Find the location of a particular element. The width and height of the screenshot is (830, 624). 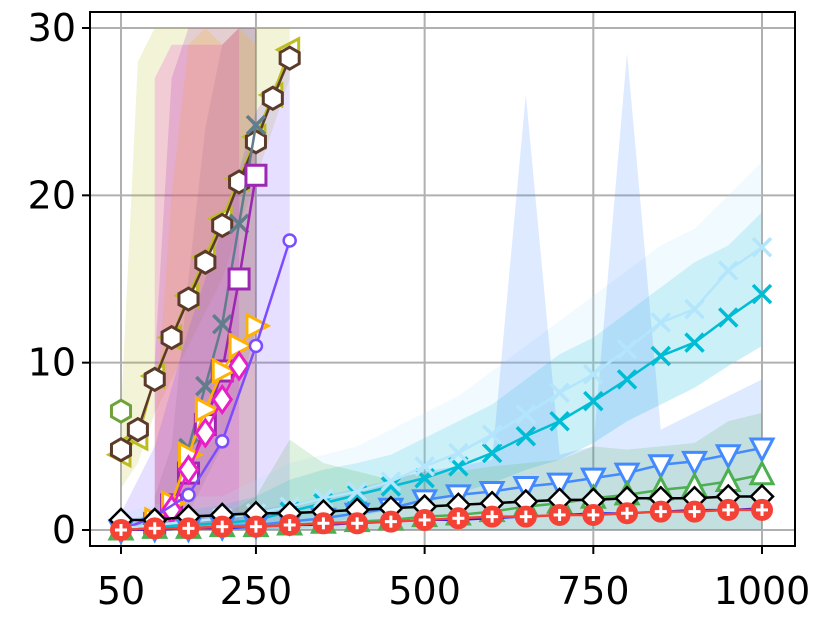

y-tick-label: 30 is located at coordinates (52, 28).